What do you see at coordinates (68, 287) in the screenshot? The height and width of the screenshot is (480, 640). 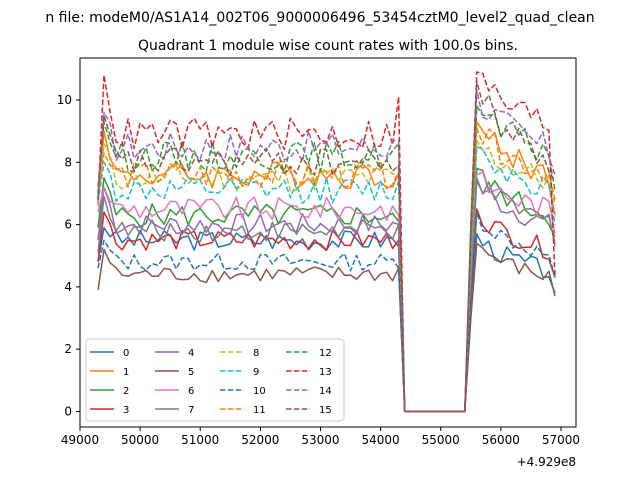 I see `y-tick-label: 4` at bounding box center [68, 287].